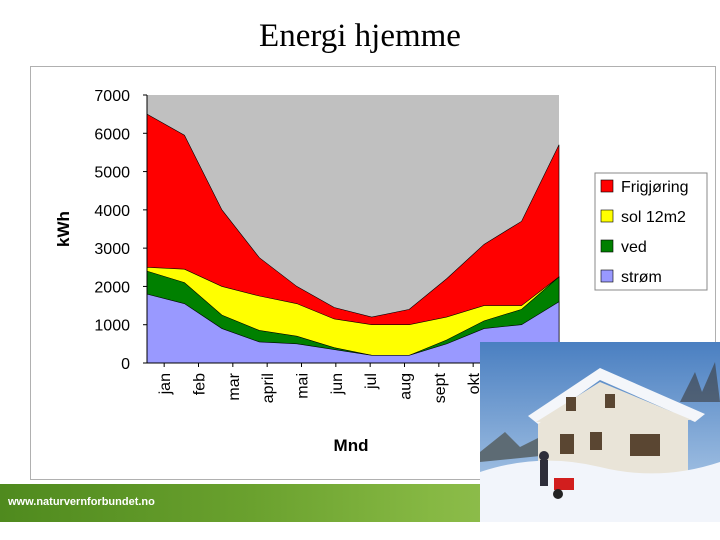 This screenshot has width=720, height=540. What do you see at coordinates (200, 384) in the screenshot?
I see `x-tick-label: feb` at bounding box center [200, 384].